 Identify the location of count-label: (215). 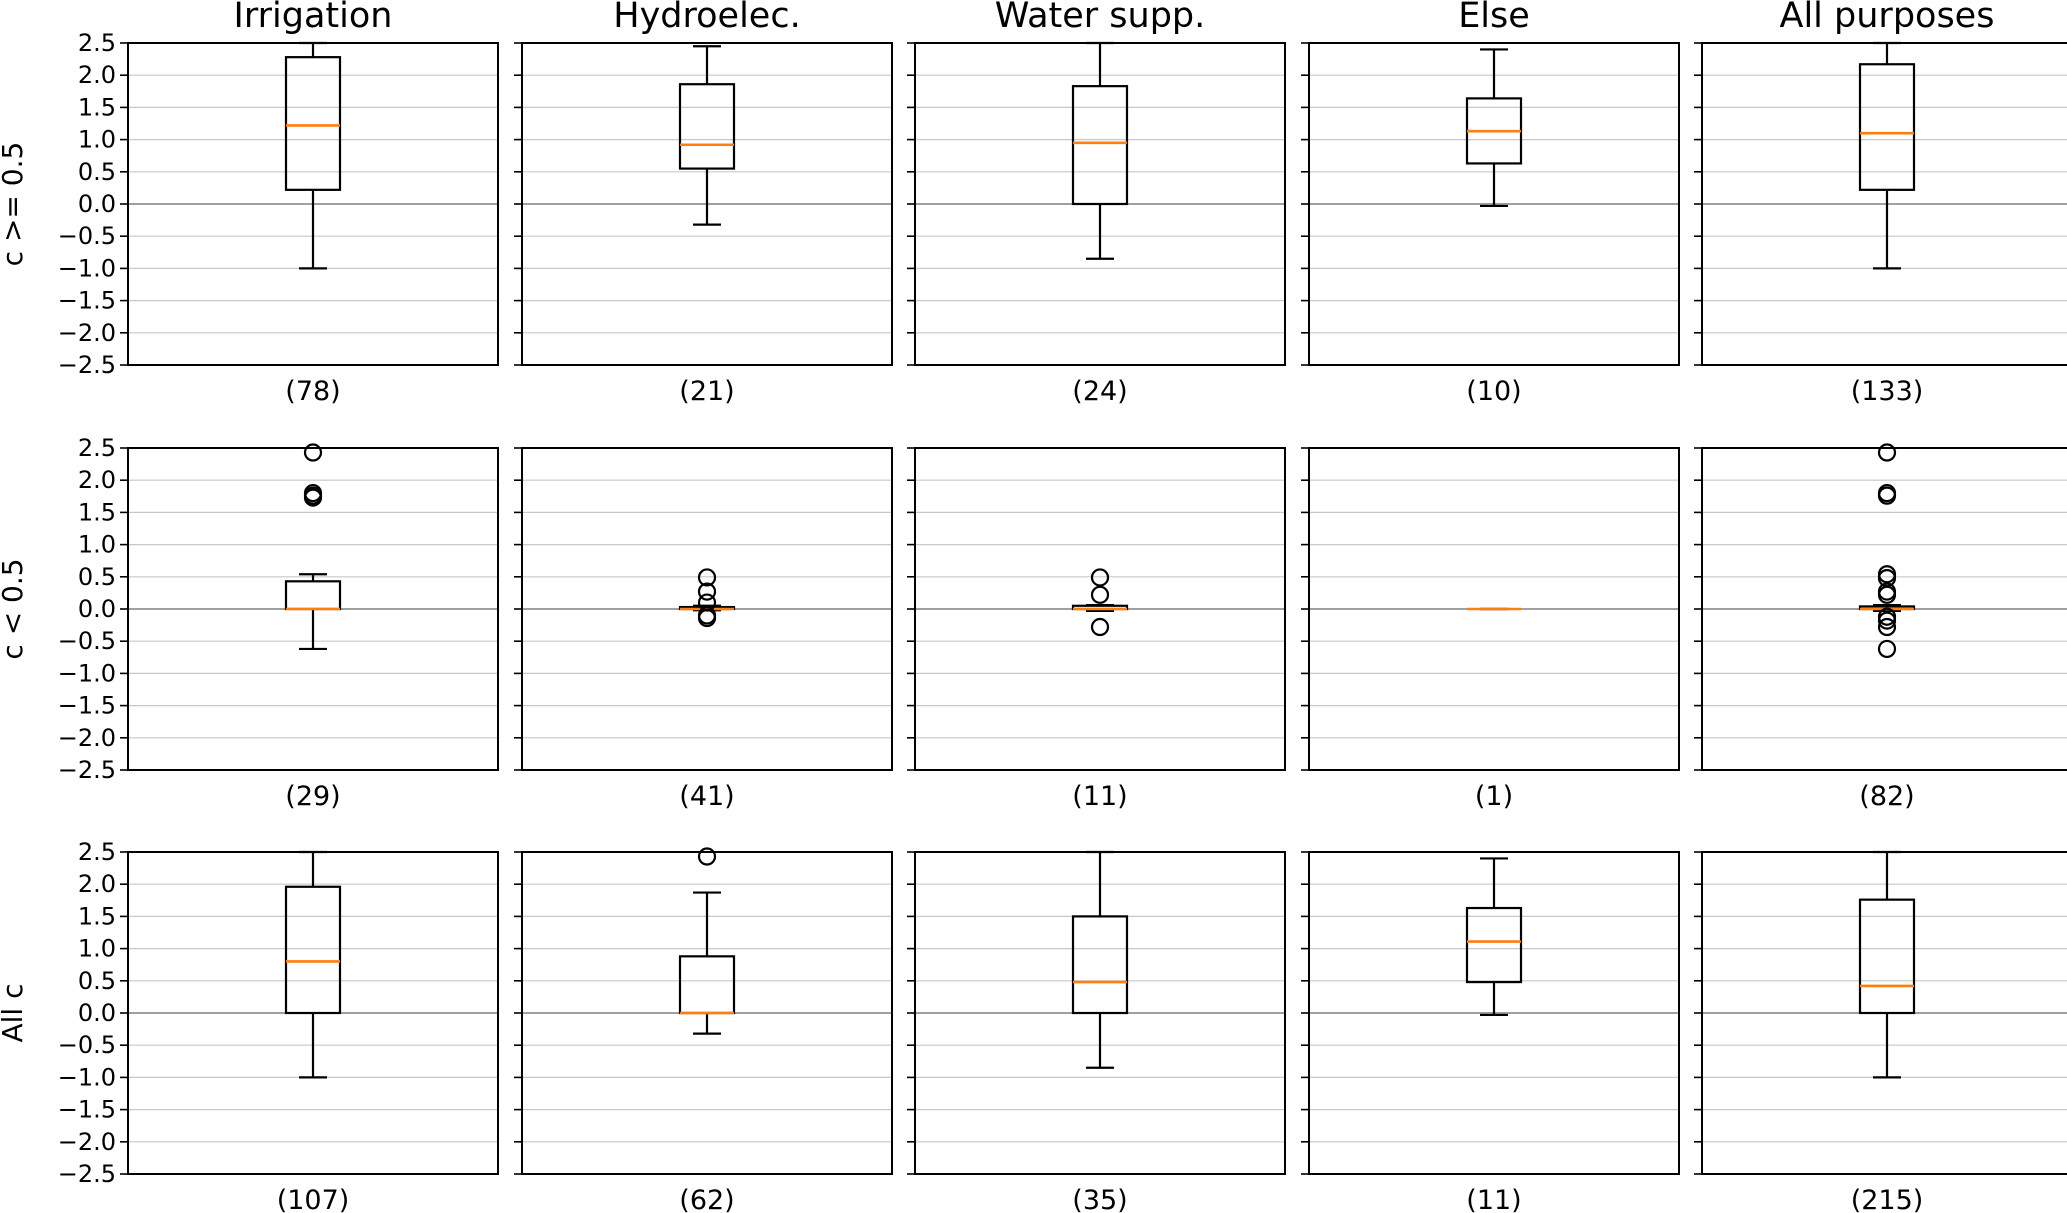
(1887, 1199).